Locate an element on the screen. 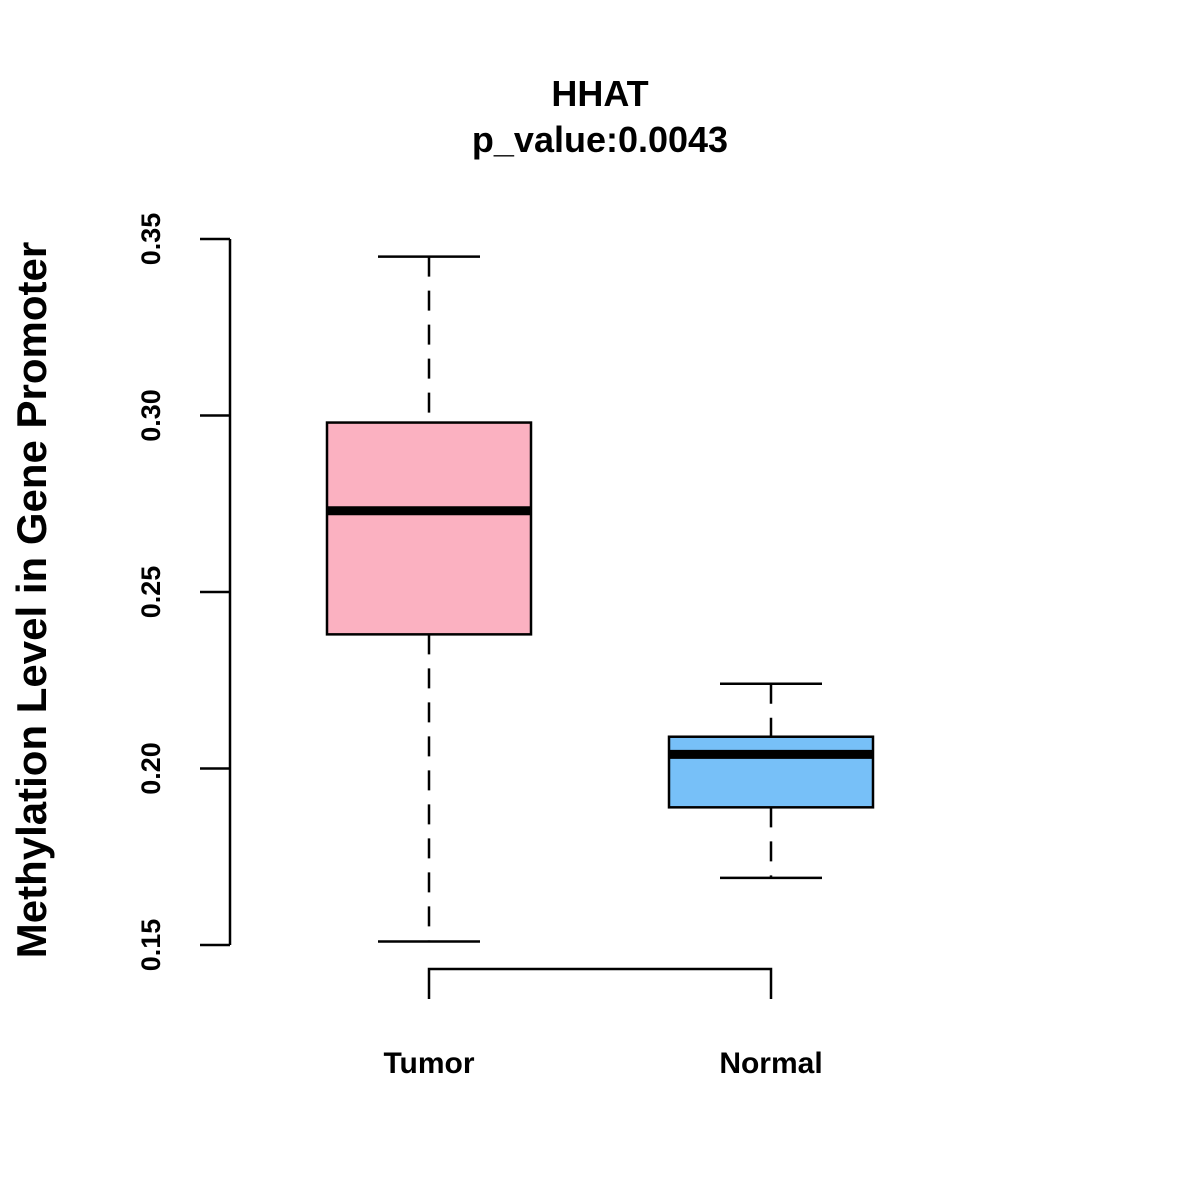 Image resolution: width=1200 pixels, height=1200 pixels. x-category-label: Tumor is located at coordinates (428, 1063).